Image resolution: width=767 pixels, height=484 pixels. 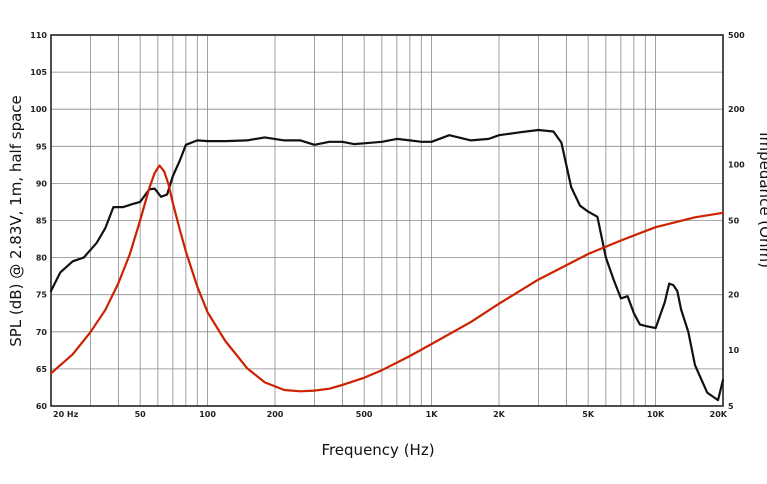 What do you see at coordinates (761, 200) in the screenshot?
I see `y2-axis-title: Impedance (Ohm)` at bounding box center [761, 200].